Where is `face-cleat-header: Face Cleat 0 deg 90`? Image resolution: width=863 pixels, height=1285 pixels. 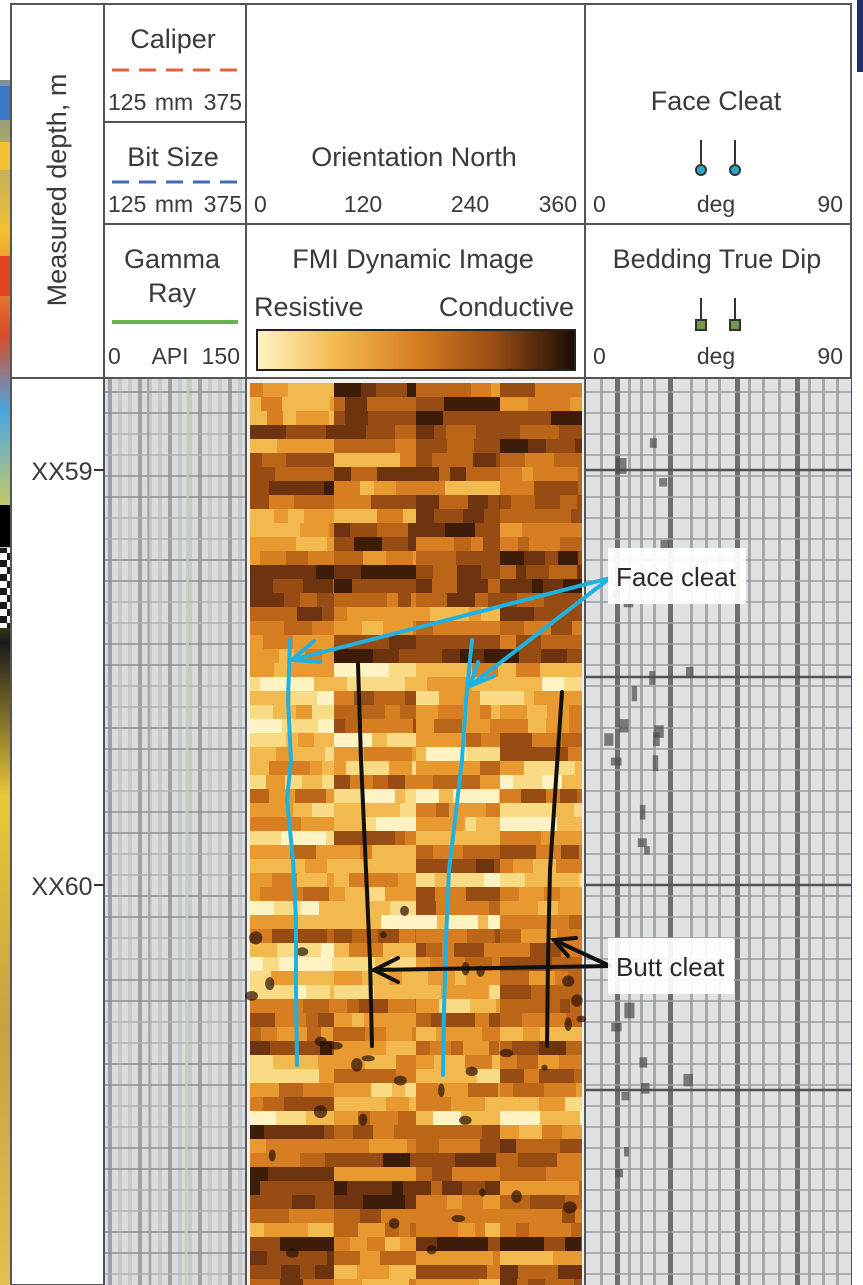
face-cleat-header: Face Cleat 0 deg 90 is located at coordinates (718, 151).